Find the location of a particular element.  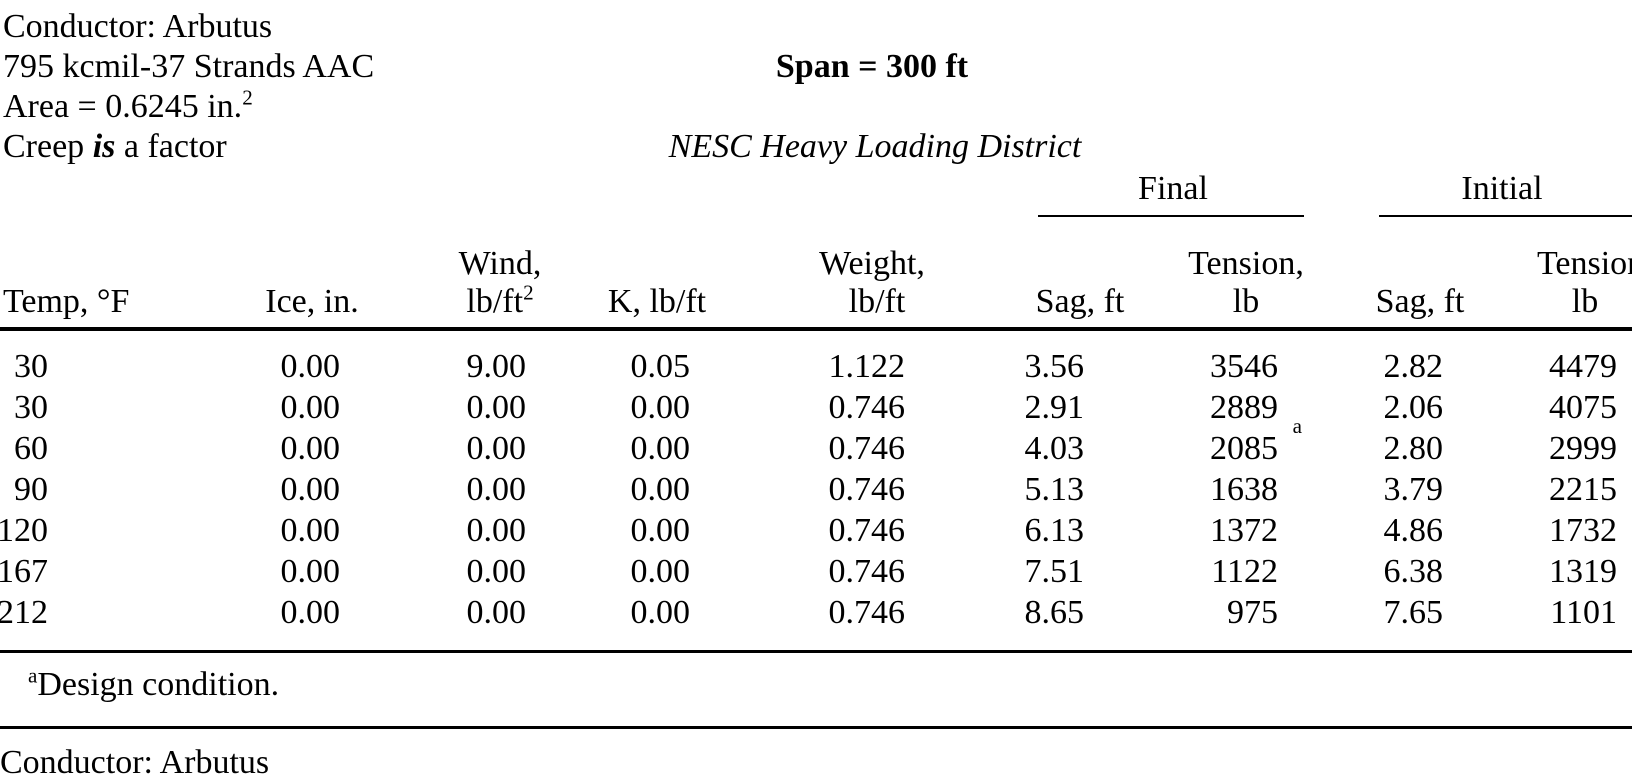

wind-unit-base: lb/ft is located at coordinates (495, 301).